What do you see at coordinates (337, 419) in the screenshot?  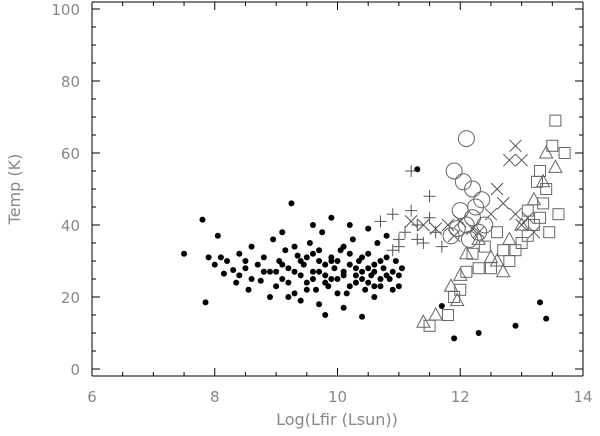 I see `x-axis-title: Log(Lfir (Lsun))` at bounding box center [337, 419].